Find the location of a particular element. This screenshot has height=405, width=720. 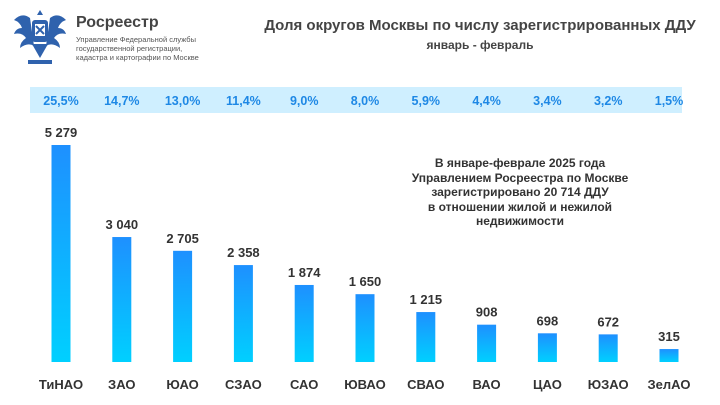

value-label: 1 874 is located at coordinates (304, 272).